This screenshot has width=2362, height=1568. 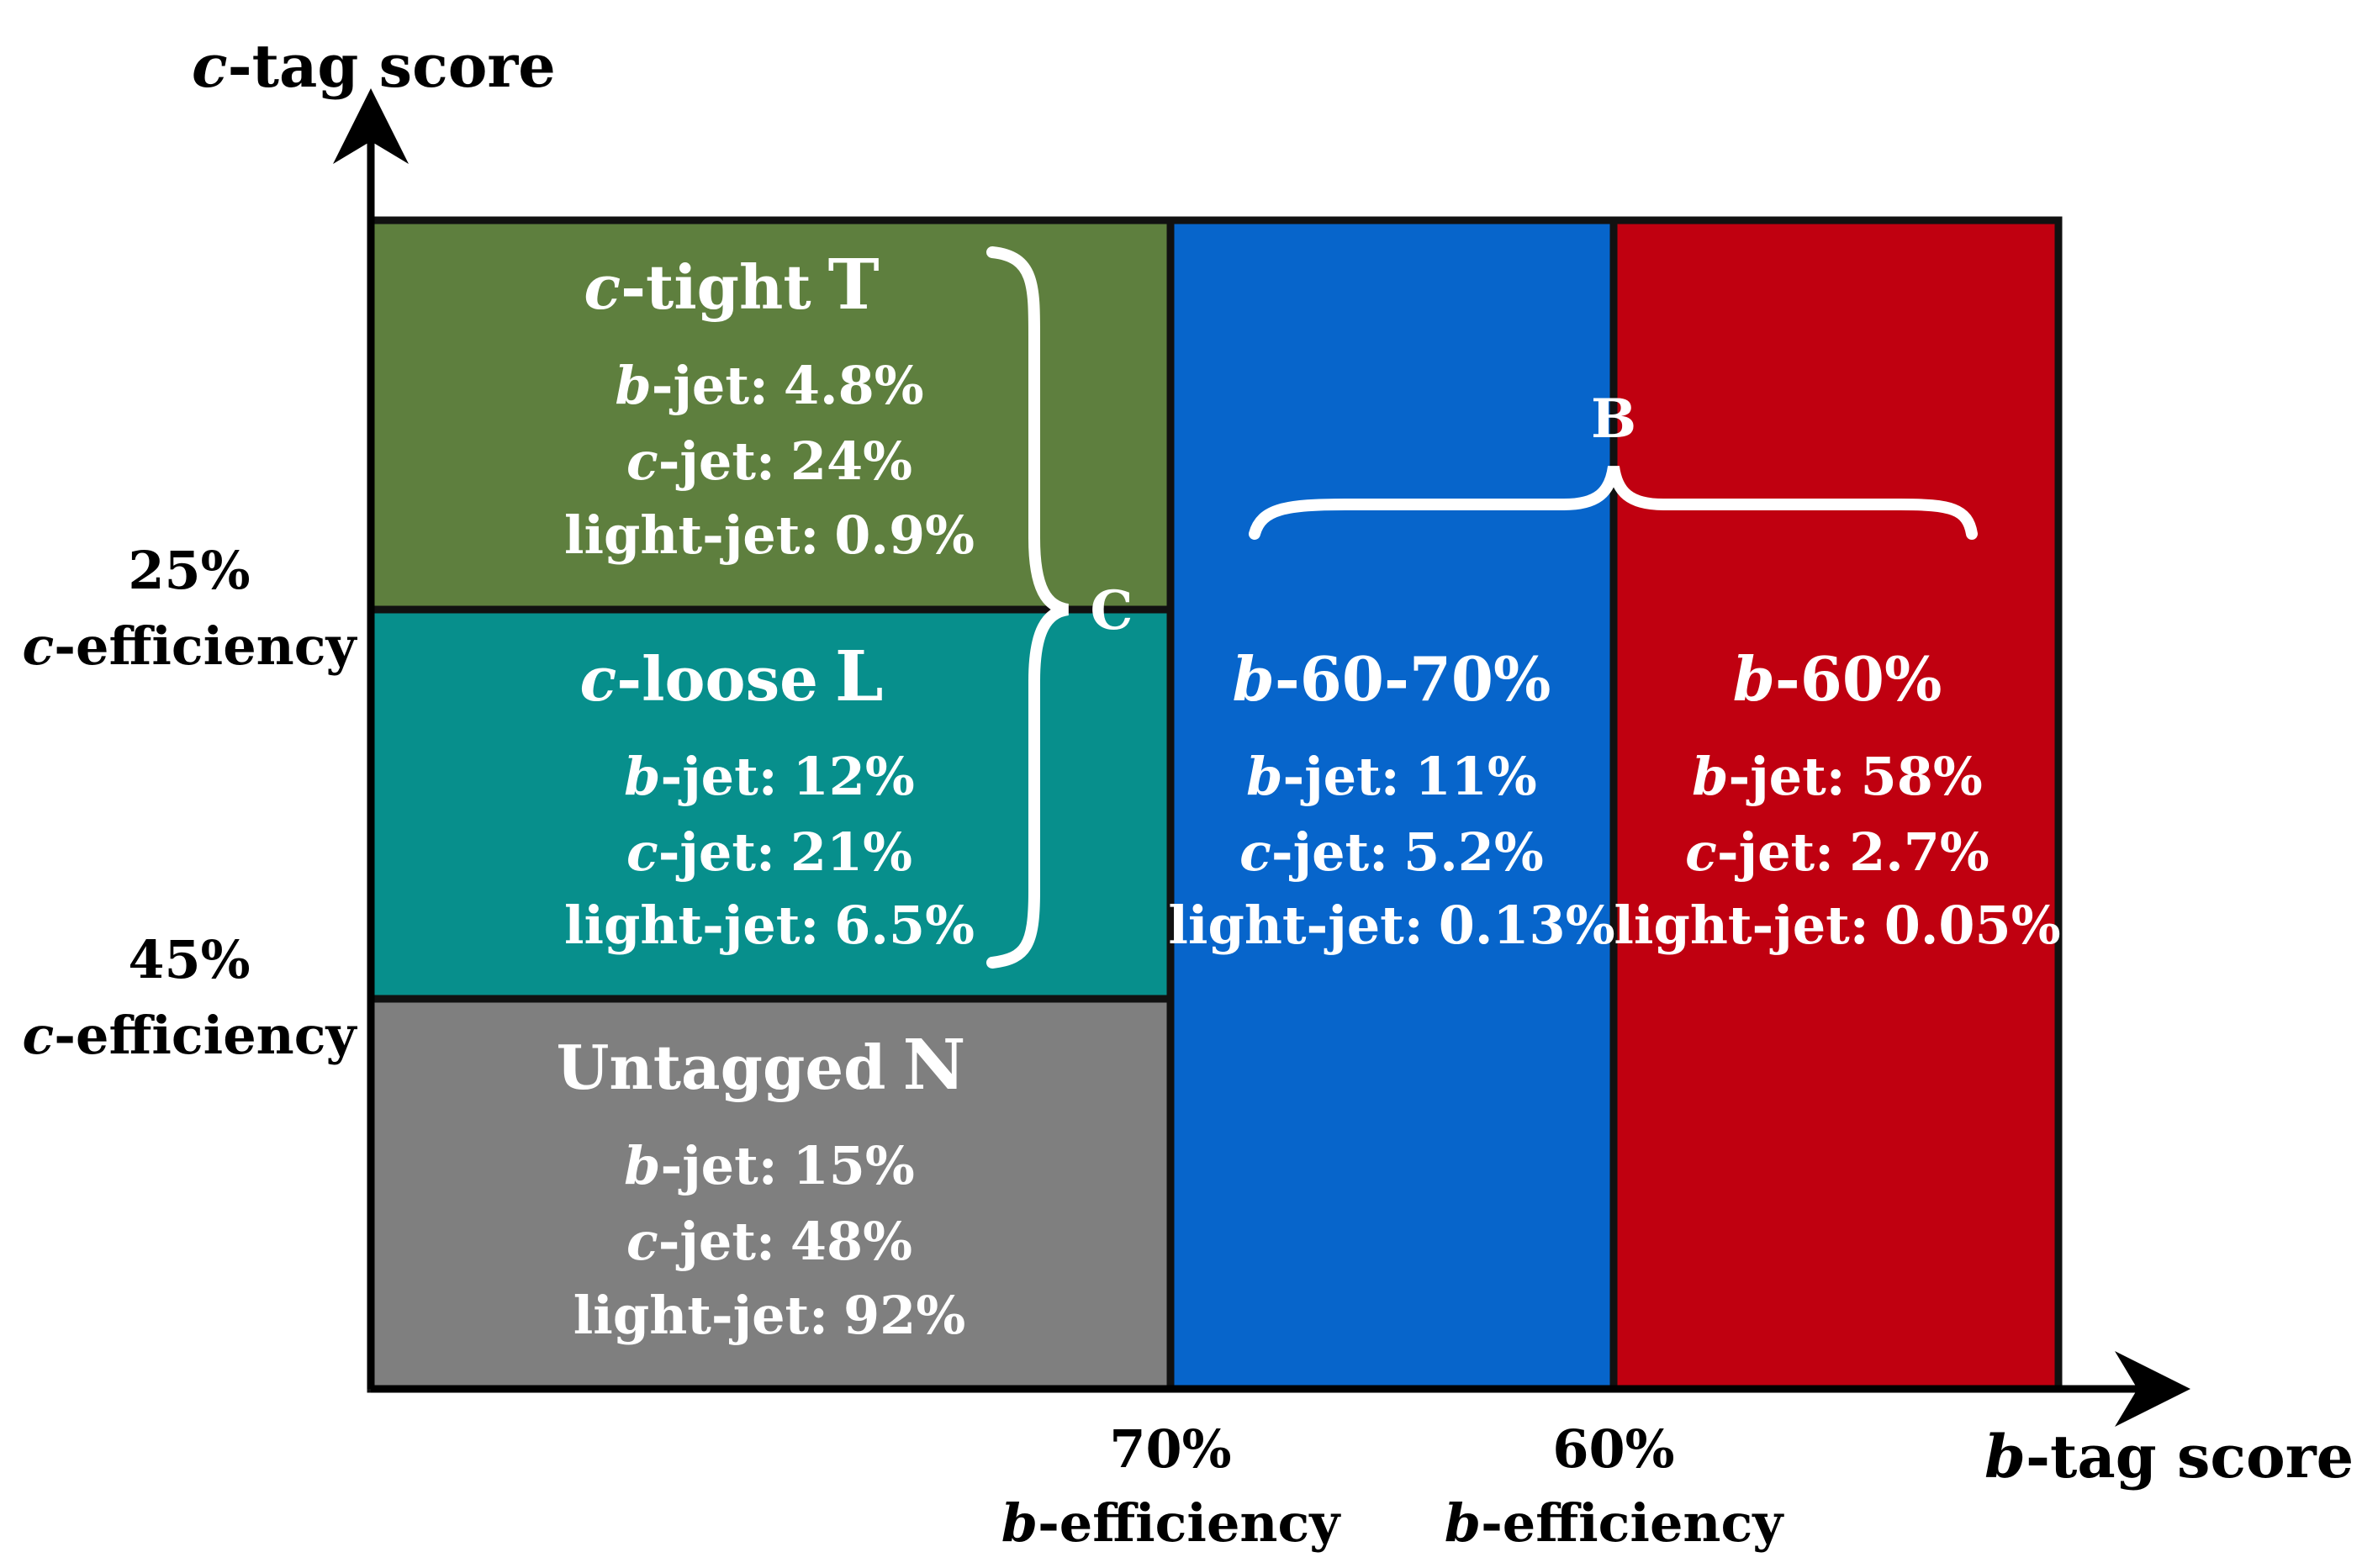 I want to click on svg-text:c-jet:5.2%: c-jet: 5.2%, so click(x=1391, y=852).